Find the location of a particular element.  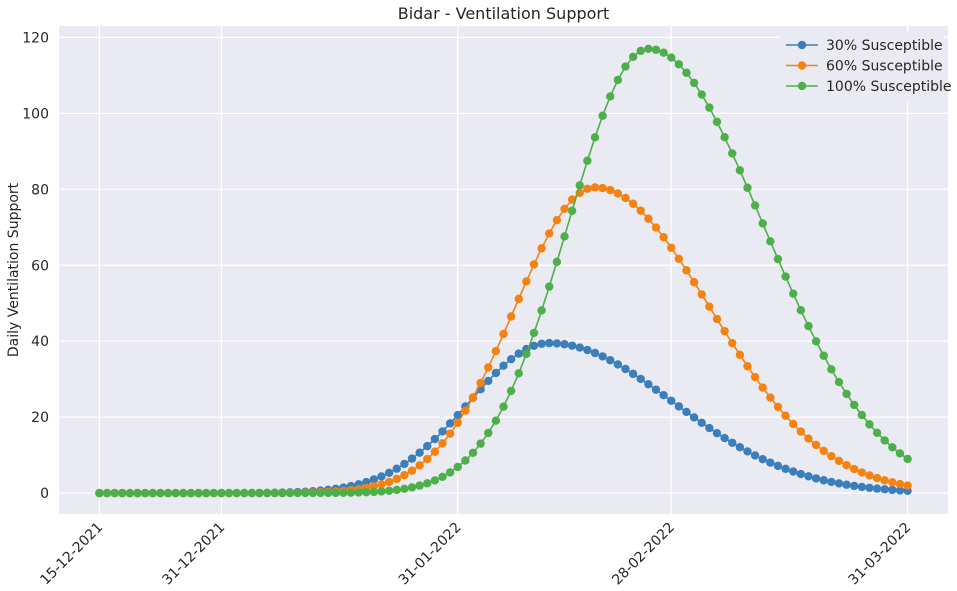

x-tick-label: 31-12-2021 is located at coordinates (193, 554).